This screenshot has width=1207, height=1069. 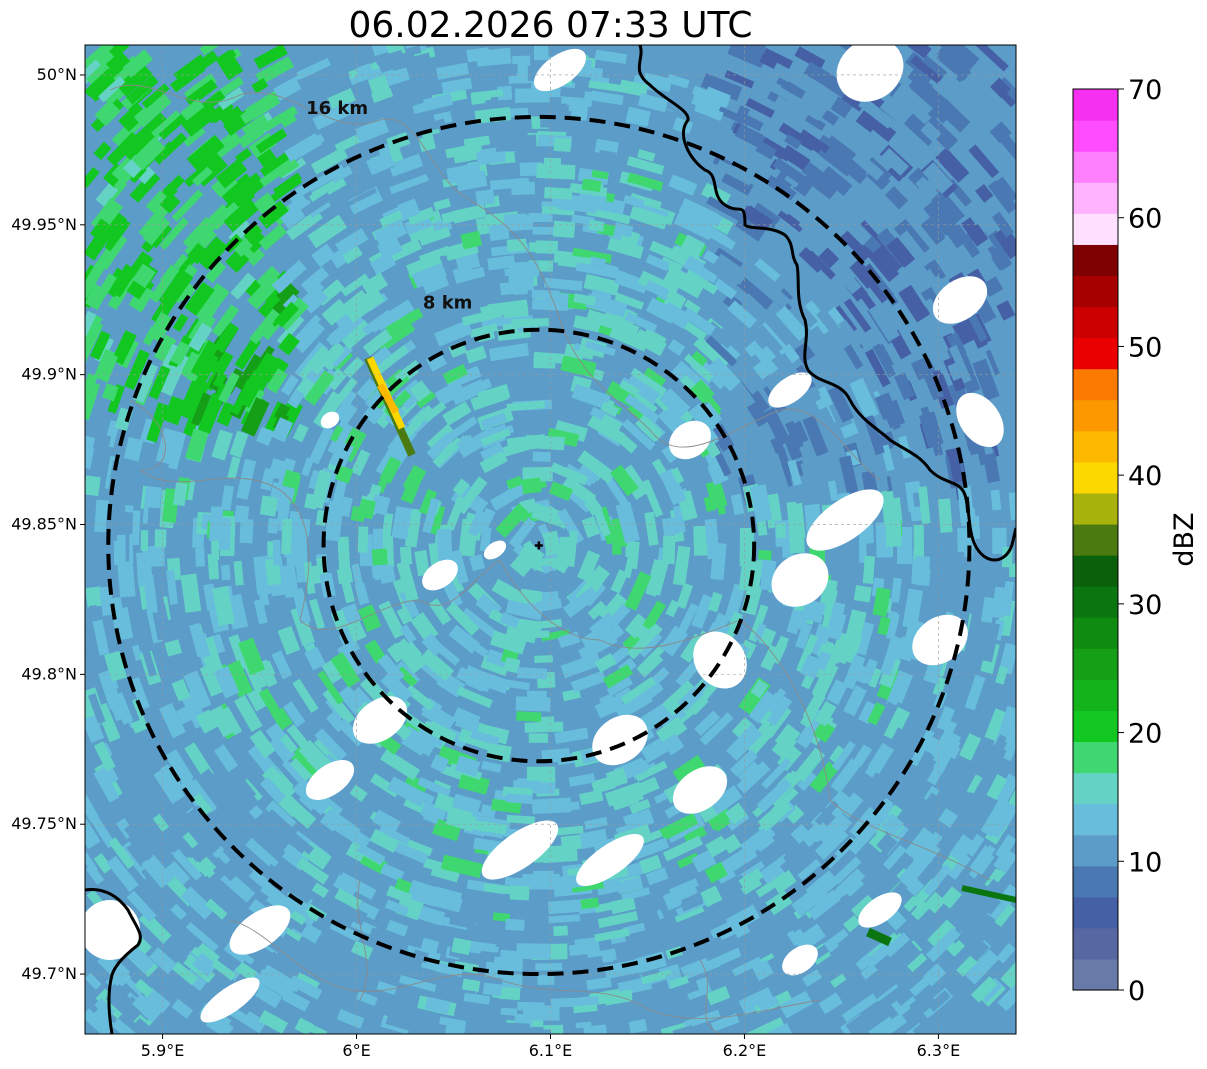 What do you see at coordinates (538, 545) in the screenshot?
I see `radar-site-cross` at bounding box center [538, 545].